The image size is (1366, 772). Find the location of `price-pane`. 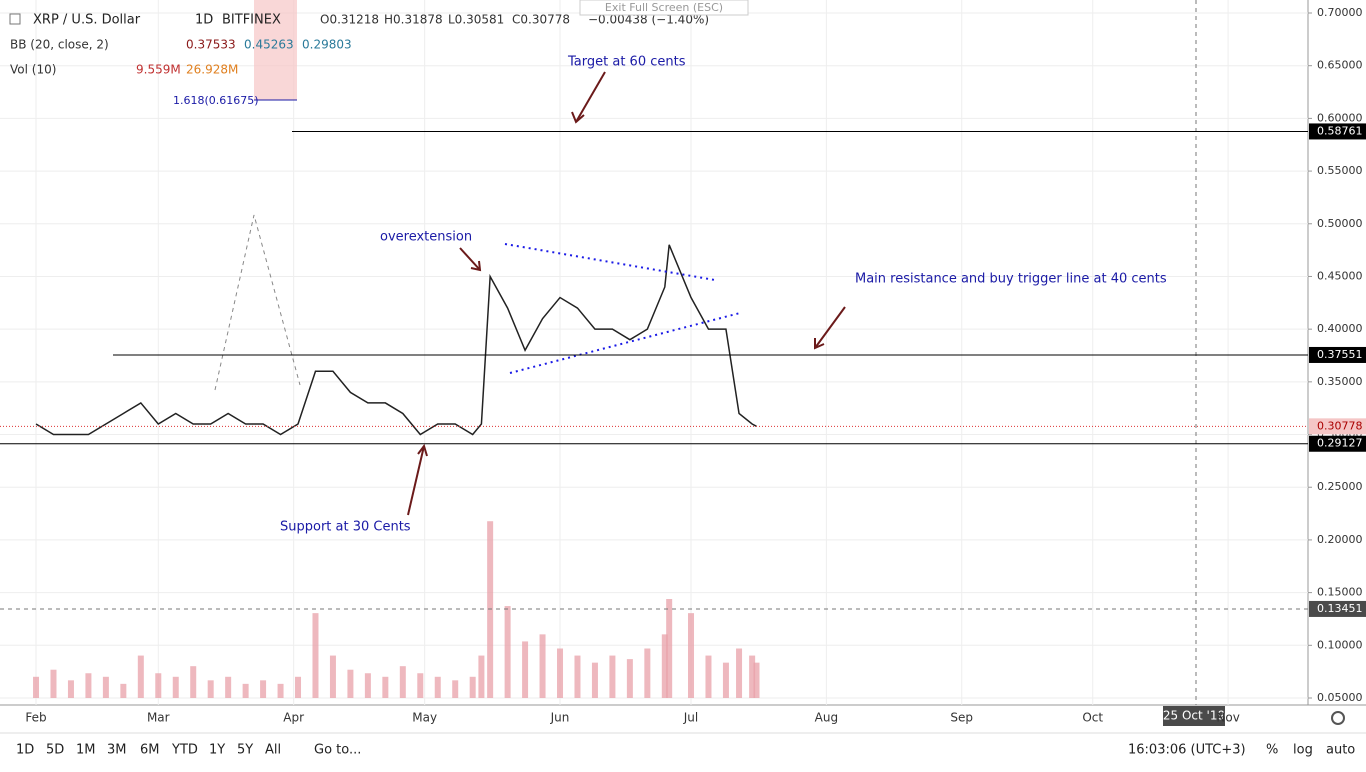

price-pane is located at coordinates (396, 340).